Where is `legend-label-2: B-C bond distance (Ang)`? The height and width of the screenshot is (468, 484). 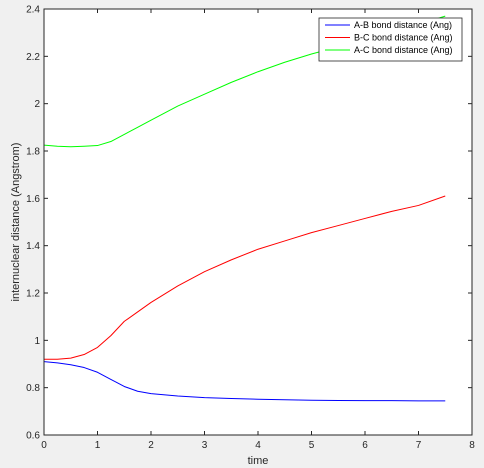
legend-label-2: B-C bond distance (Ang) is located at coordinates (403, 38).